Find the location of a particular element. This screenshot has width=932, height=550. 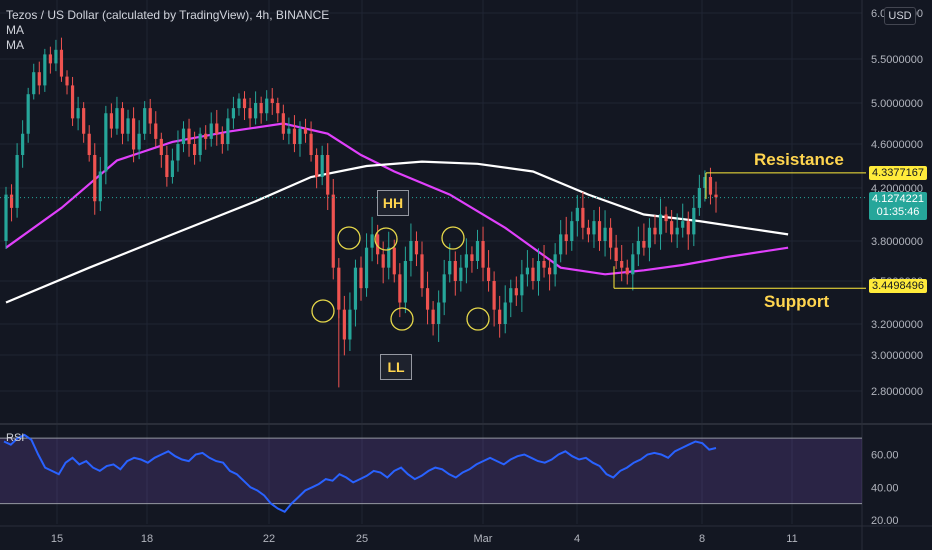

current-price-badge: 4.1274221 01:35:46 is located at coordinates (898, 206).